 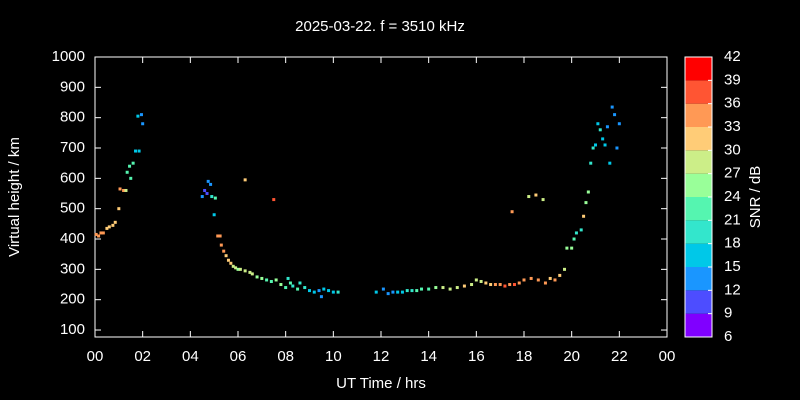 I want to click on y-tick-label: 600, so click(x=72, y=177).